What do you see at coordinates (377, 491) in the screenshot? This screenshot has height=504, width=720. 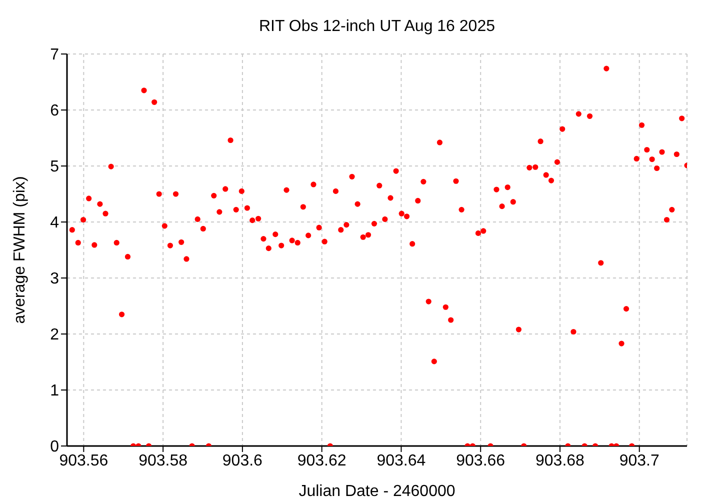 I see `x-axis-title: Julian Date - 2460000` at bounding box center [377, 491].